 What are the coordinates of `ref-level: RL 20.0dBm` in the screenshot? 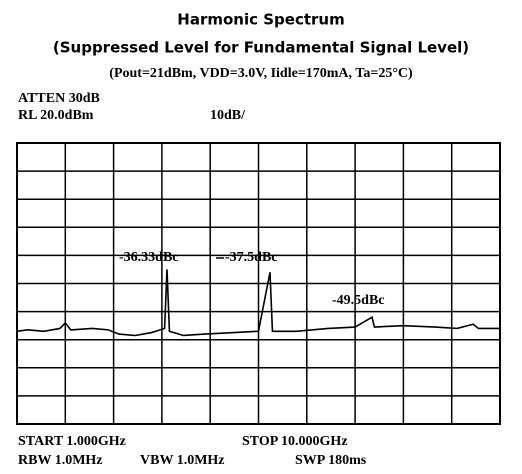 It's located at (56, 115).